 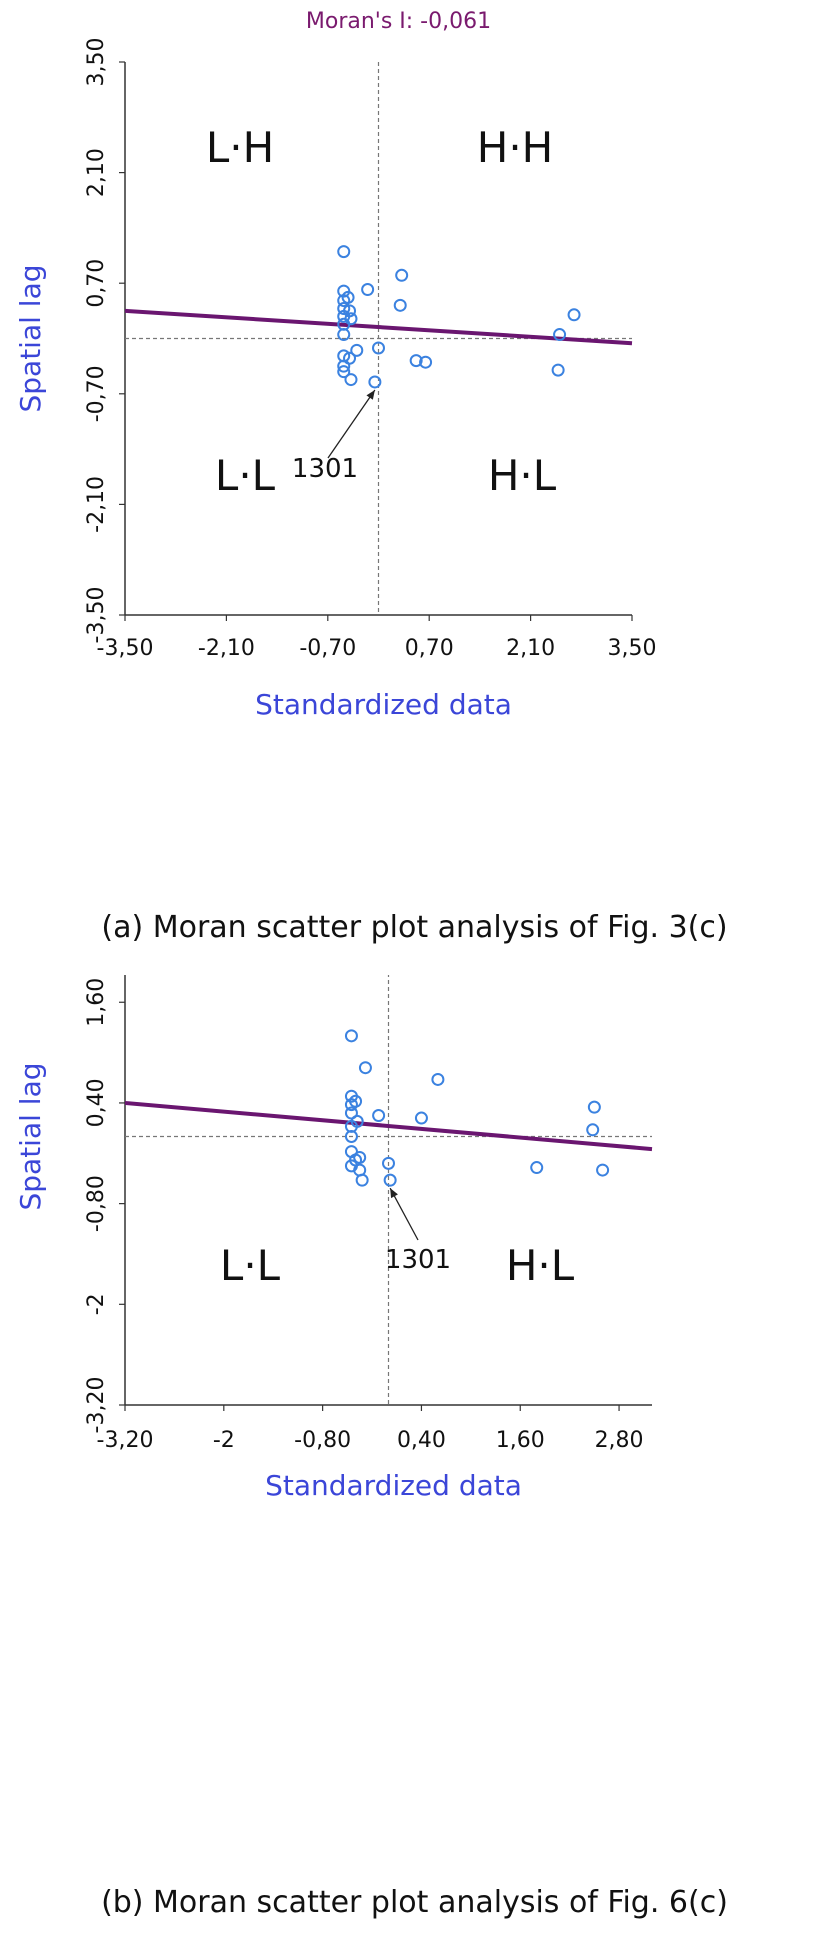 What do you see at coordinates (520, 1440) in the screenshot?
I see `x-tick-label: 1,60` at bounding box center [520, 1440].